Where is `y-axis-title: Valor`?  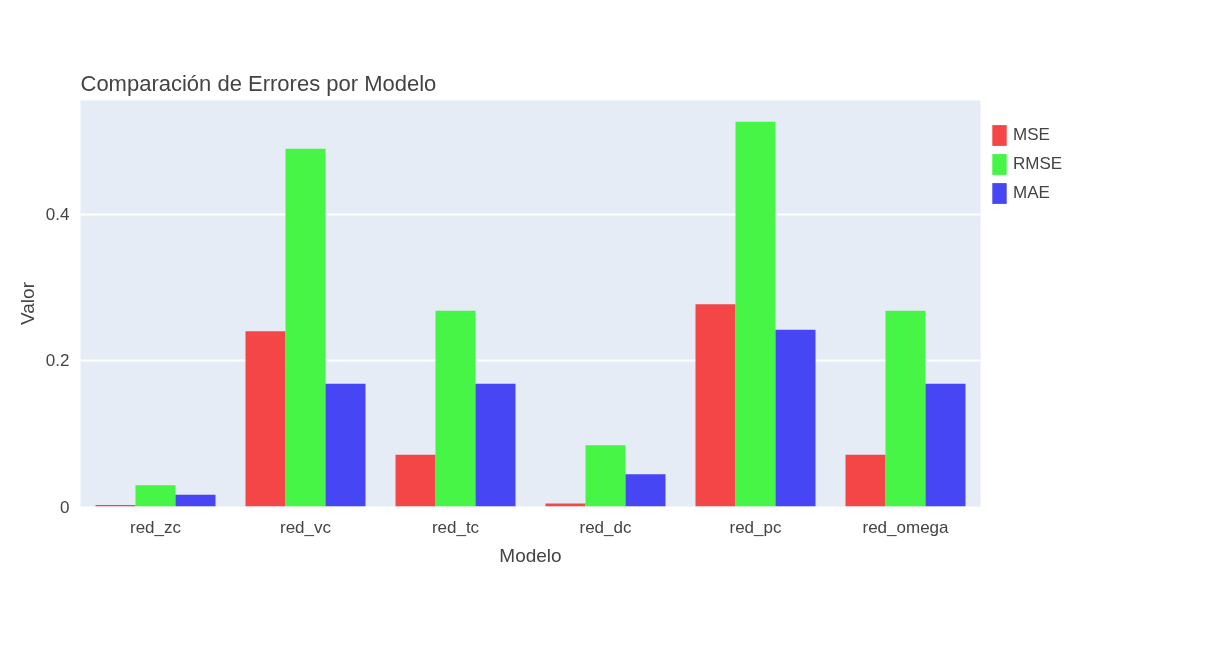
y-axis-title: Valor is located at coordinates (27, 303).